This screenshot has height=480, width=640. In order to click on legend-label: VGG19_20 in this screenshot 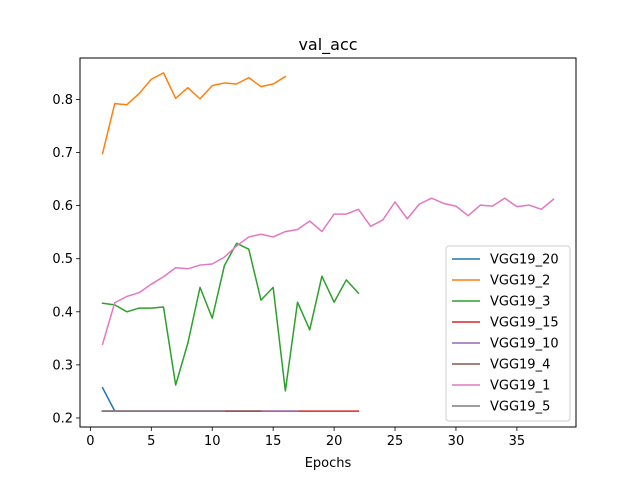, I will do `click(524, 260)`.